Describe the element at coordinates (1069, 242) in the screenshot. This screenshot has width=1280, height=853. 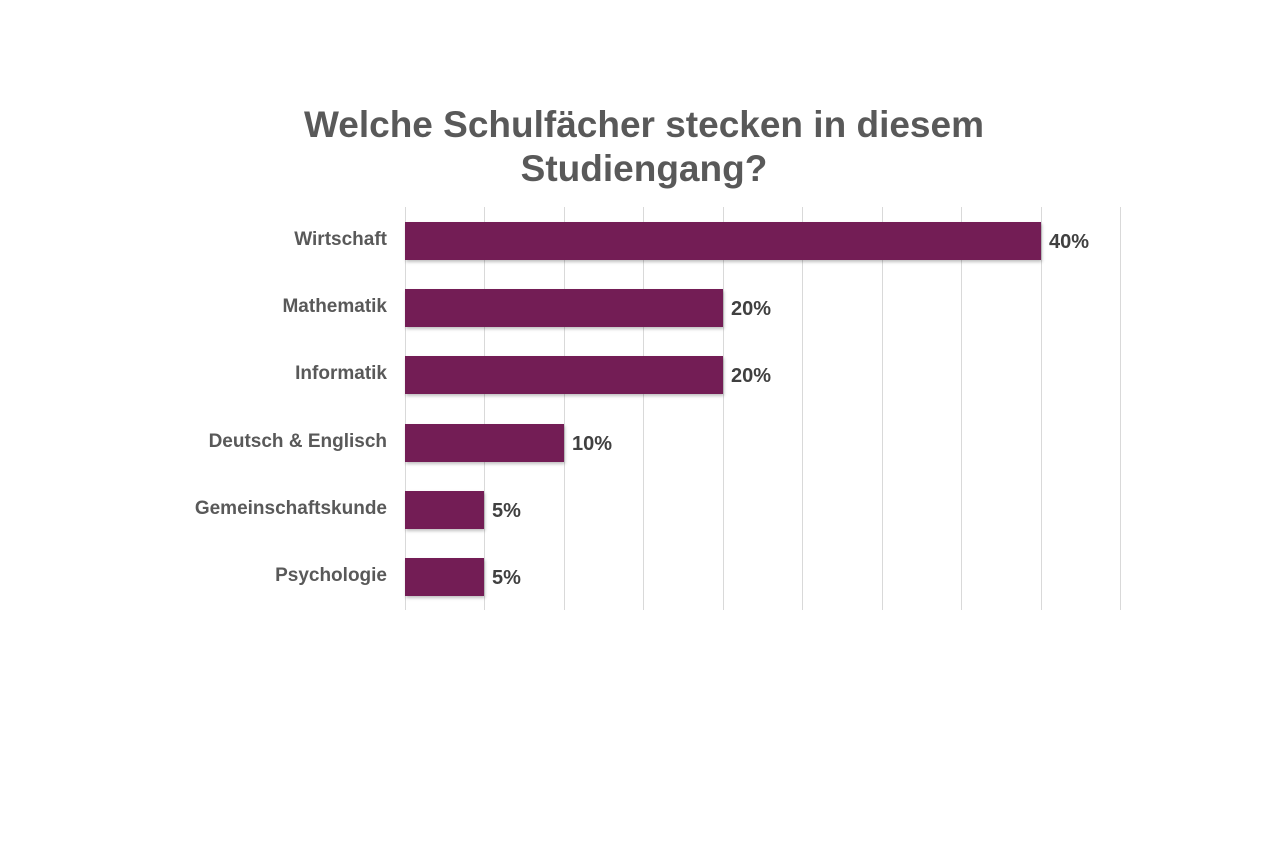
I see `data-label: 40%` at that location.